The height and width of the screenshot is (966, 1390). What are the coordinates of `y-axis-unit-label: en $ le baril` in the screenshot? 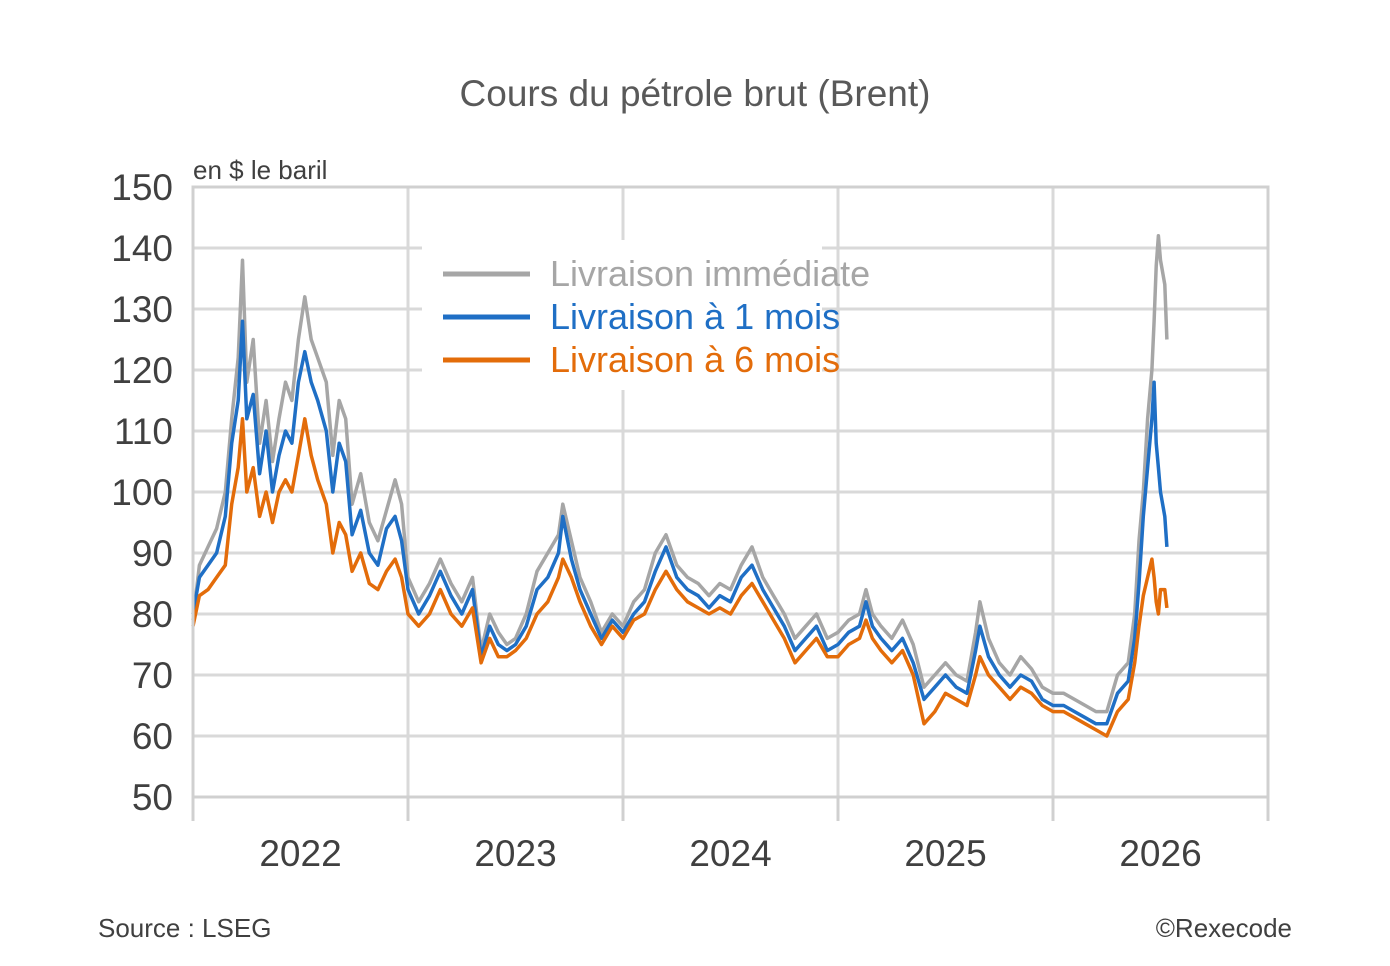 It's located at (260, 170).